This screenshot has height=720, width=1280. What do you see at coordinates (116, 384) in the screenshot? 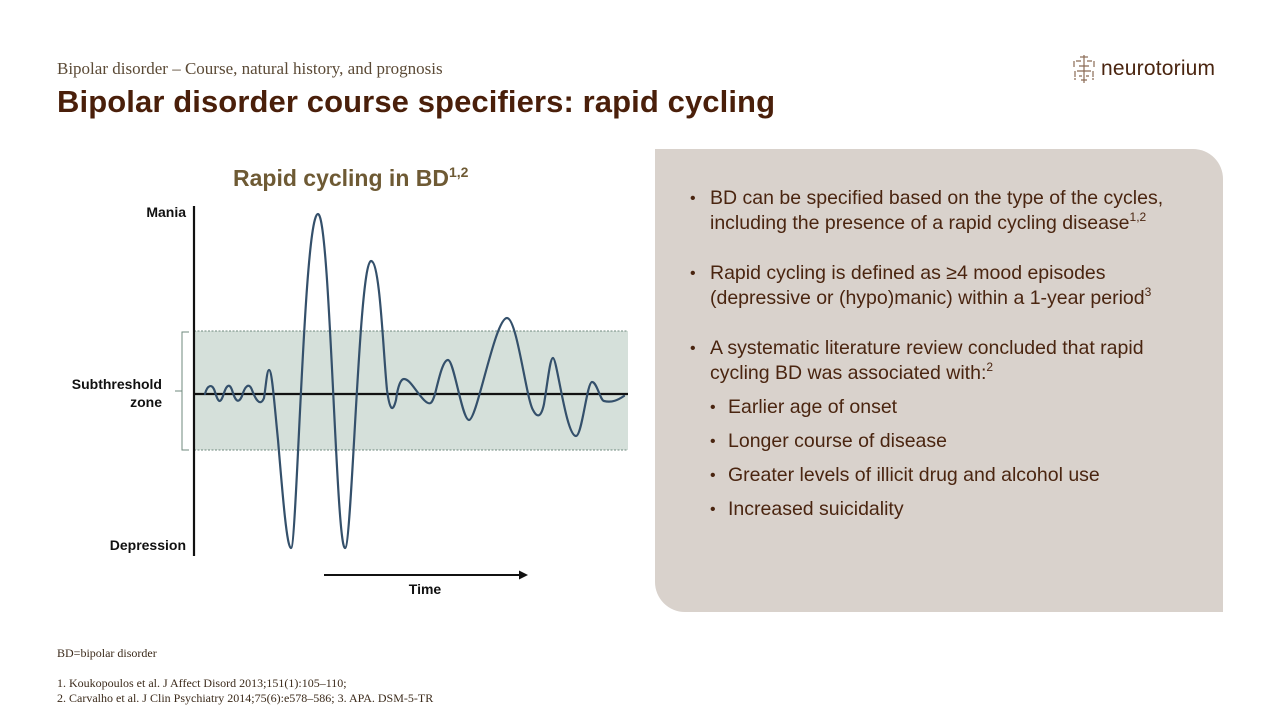
I see `subthreshold-label-line1: Subthreshold` at bounding box center [116, 384].